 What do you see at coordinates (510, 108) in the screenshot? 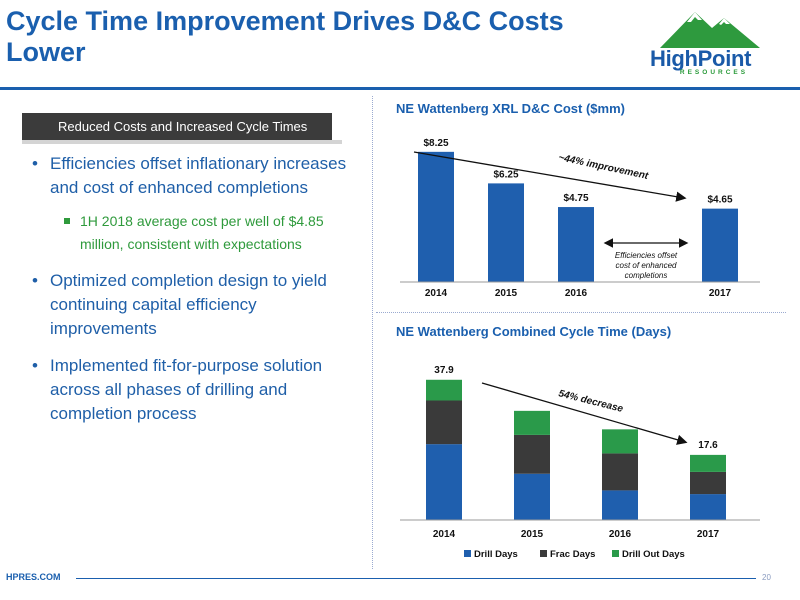
I see `cost-chart-title: NE Wattenberg XRL D&C Cost ($mm)` at bounding box center [510, 108].